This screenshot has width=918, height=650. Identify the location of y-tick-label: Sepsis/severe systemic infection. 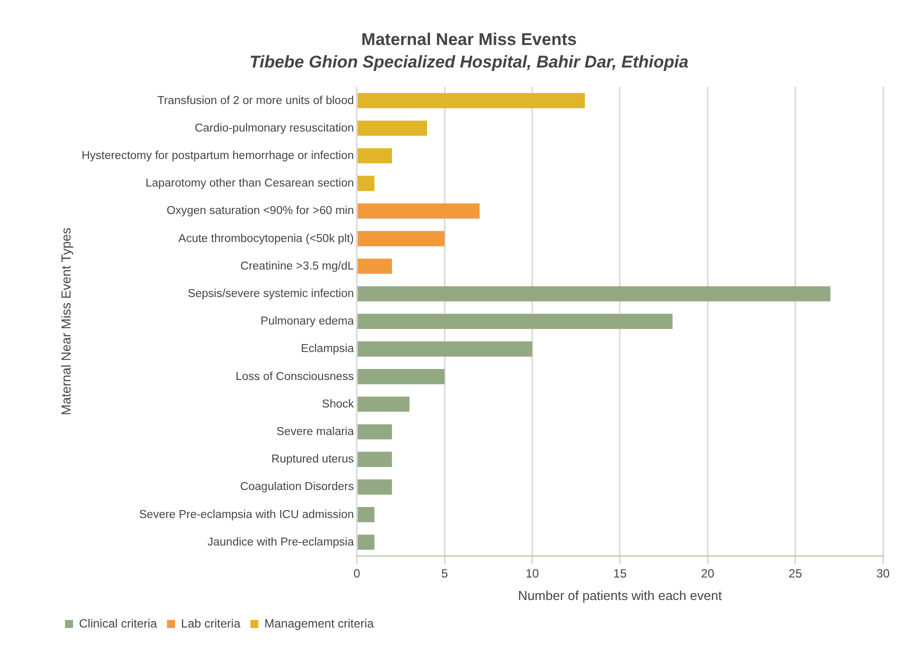
(271, 294).